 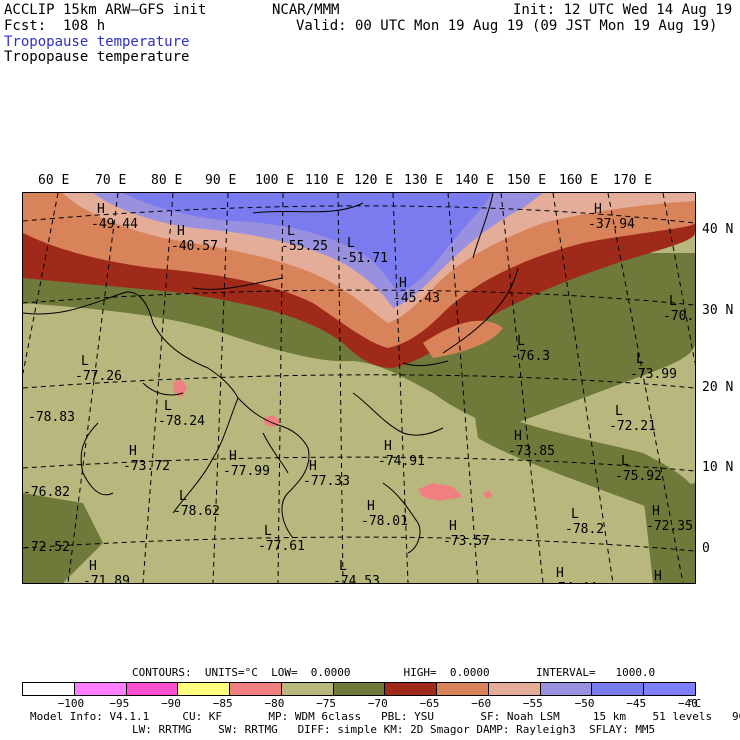 What do you see at coordinates (181, 421) in the screenshot?
I see `marker-value: -78.24` at bounding box center [181, 421].